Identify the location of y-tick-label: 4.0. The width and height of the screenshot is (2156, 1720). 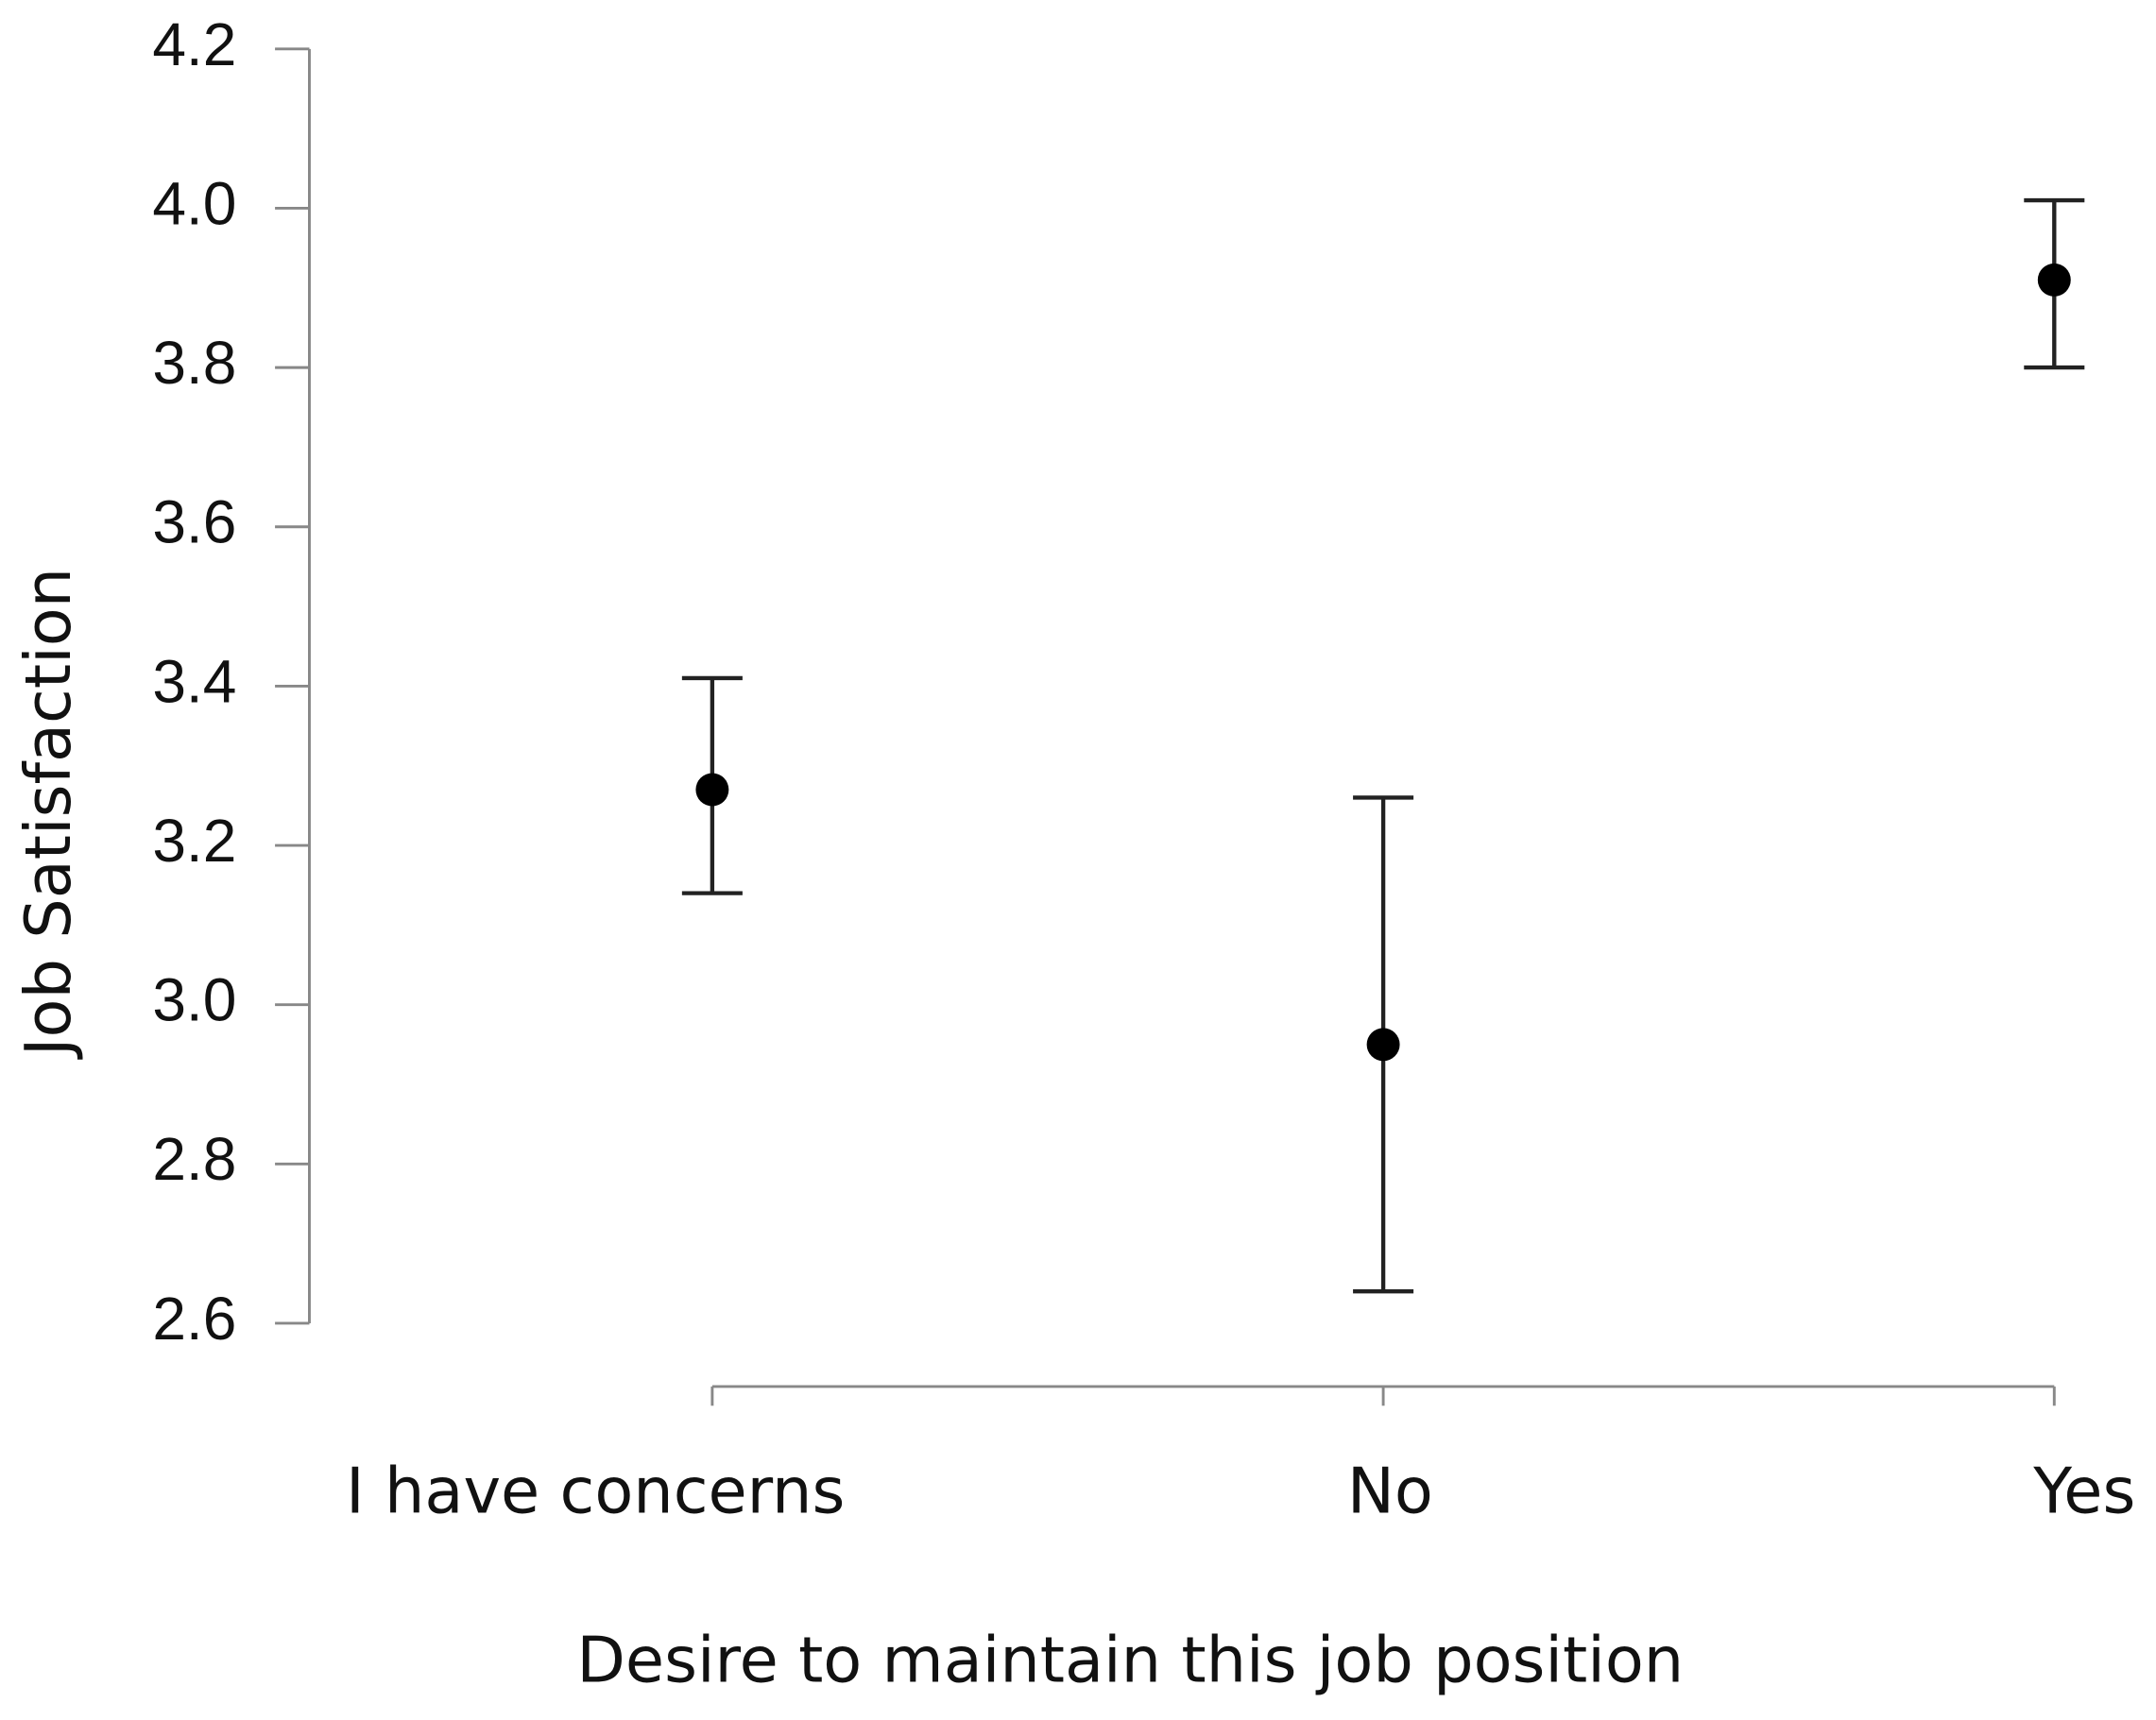
(194, 203).